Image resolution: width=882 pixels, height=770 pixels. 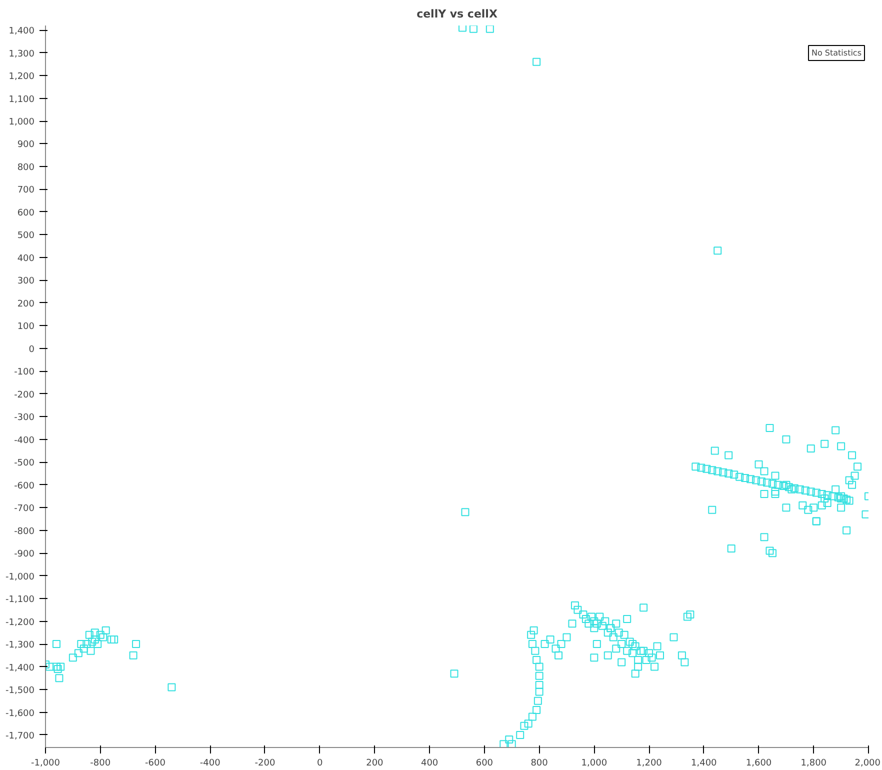 What do you see at coordinates (649, 763) in the screenshot?
I see `x-tick-label: 1,200` at bounding box center [649, 763].